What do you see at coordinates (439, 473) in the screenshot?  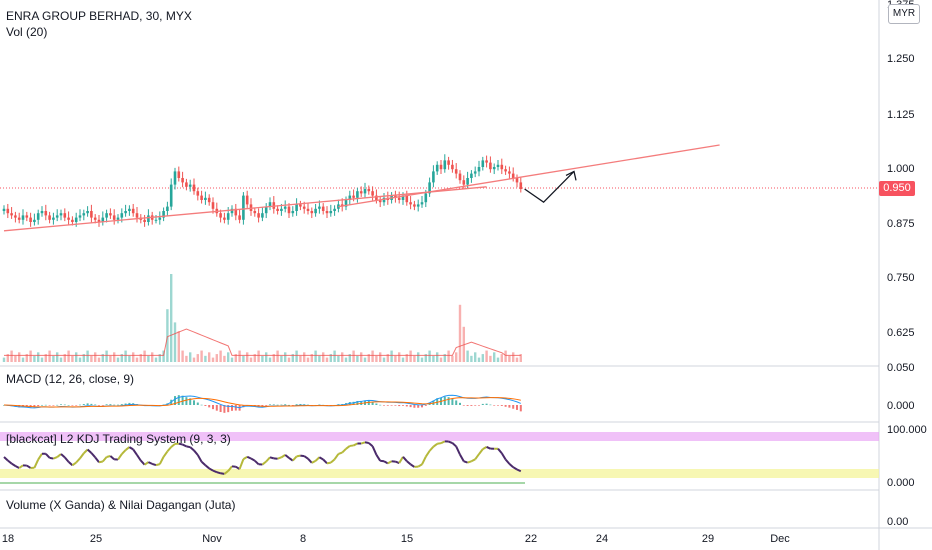 I see `kdj-oversold-band` at bounding box center [439, 473].